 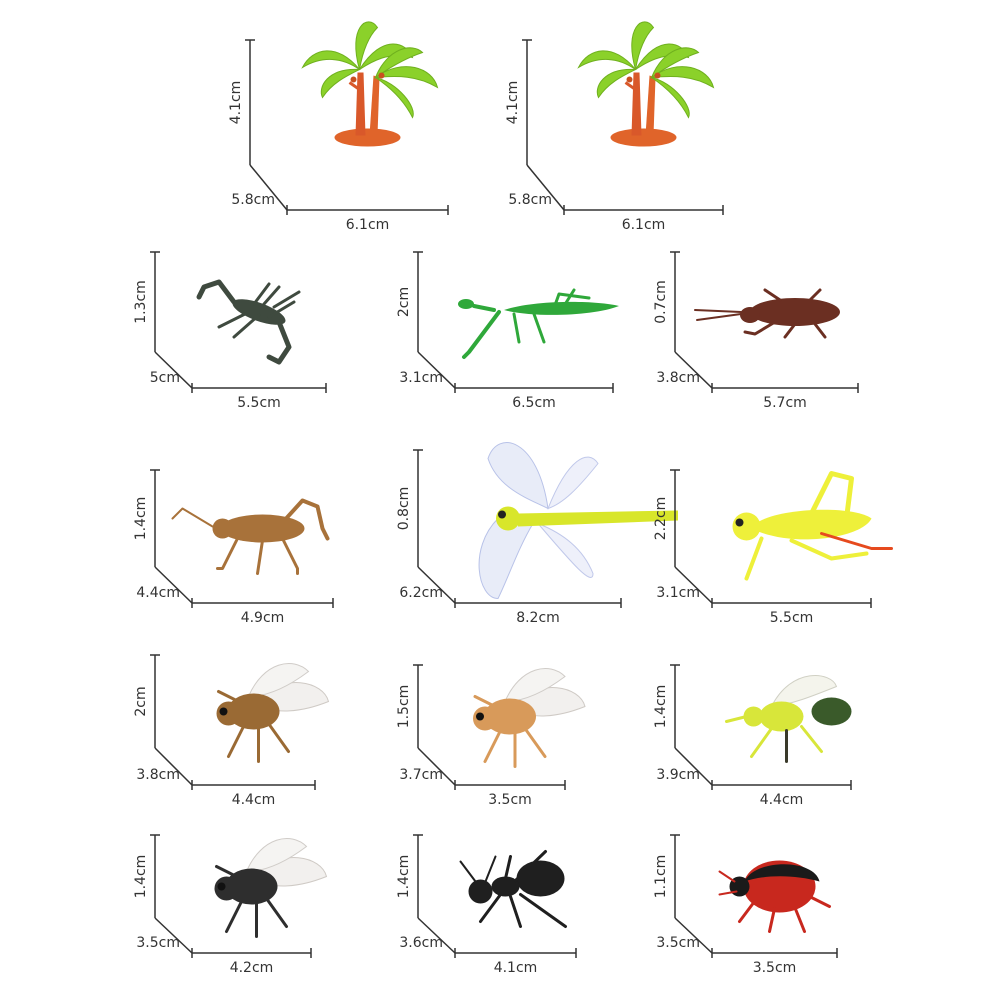 I want to click on toy-cell-cockroach: 0.7cm 3.8cm 5.7cm, so click(x=756, y=331).